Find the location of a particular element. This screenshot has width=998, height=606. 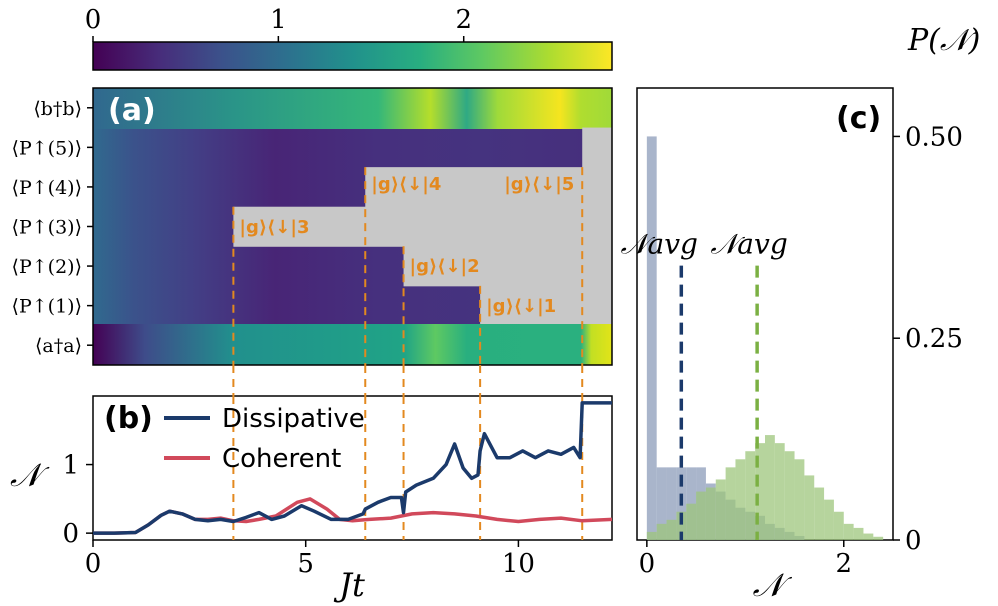

decay-gray-regions is located at coordinates (422, 226).